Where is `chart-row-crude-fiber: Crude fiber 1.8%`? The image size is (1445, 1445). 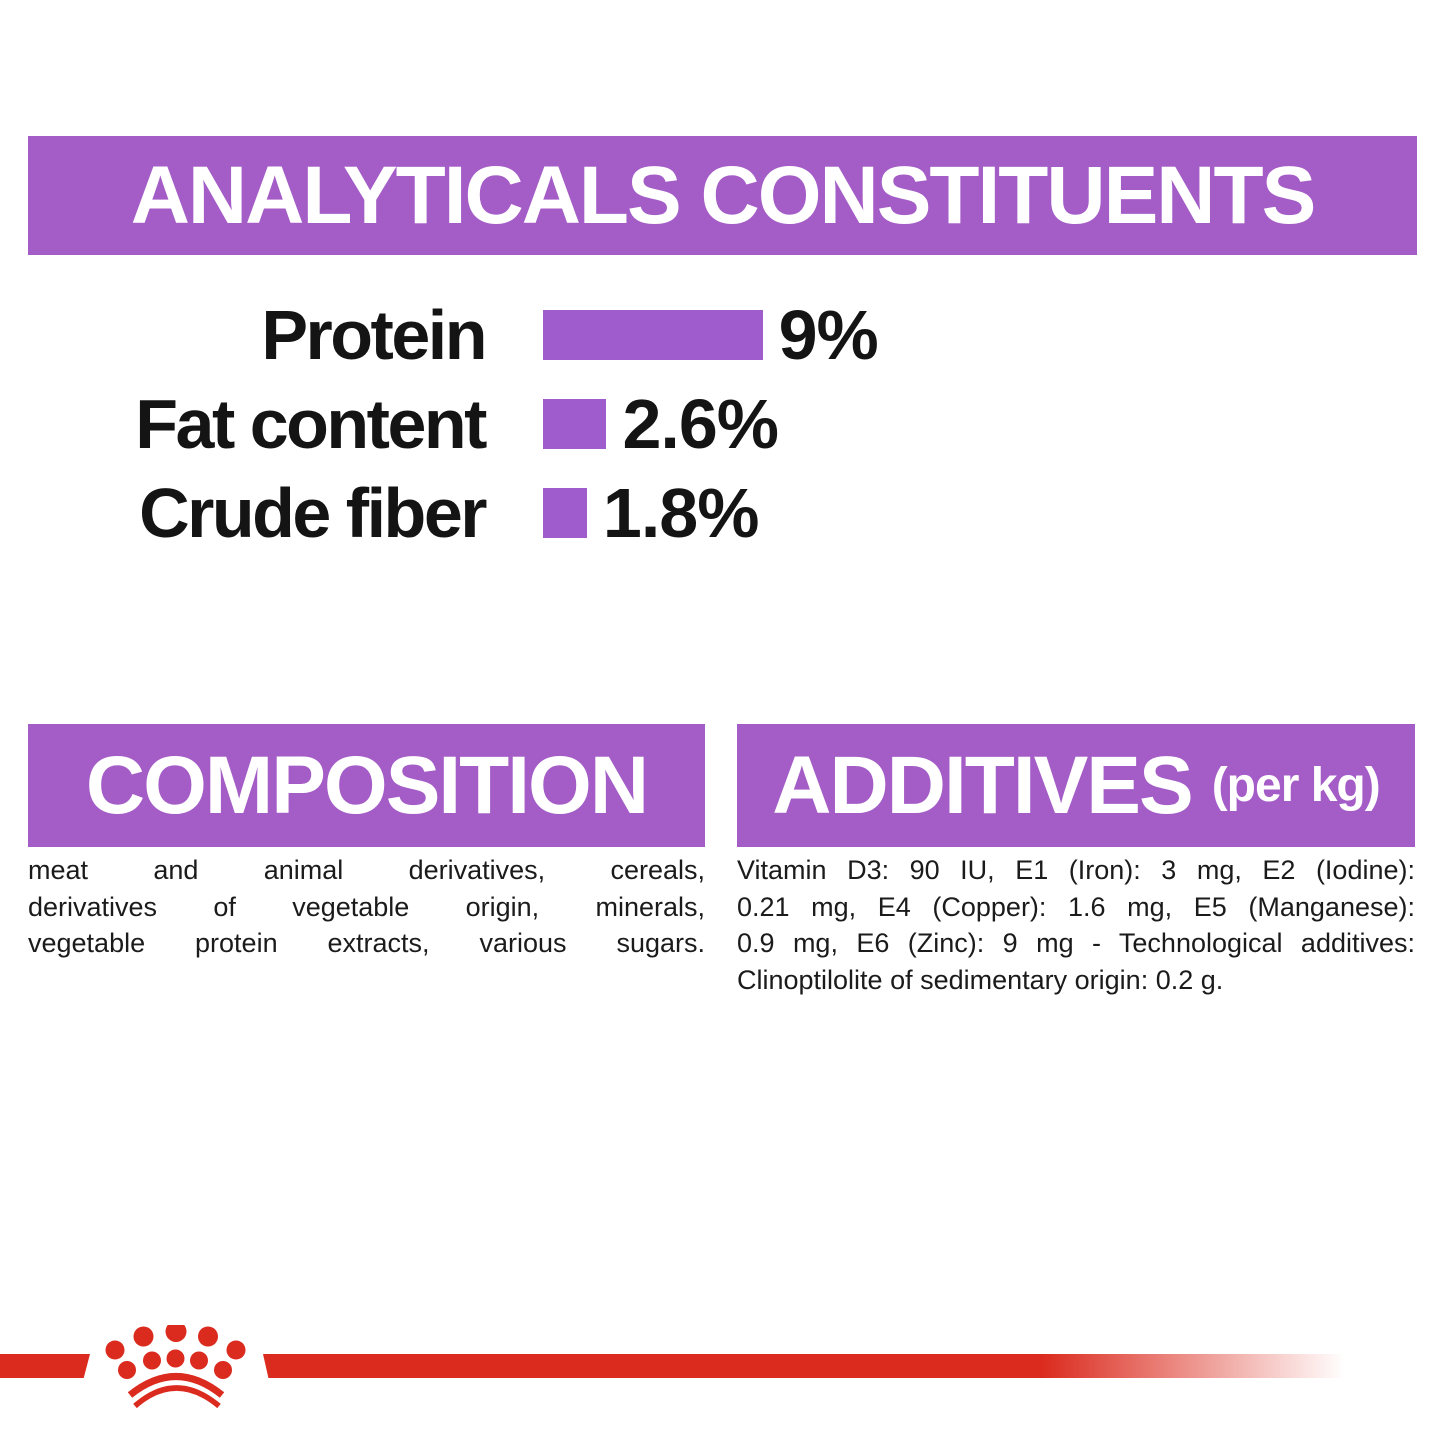
chart-row-crude-fiber: Crude fiber 1.8% is located at coordinates (722, 512).